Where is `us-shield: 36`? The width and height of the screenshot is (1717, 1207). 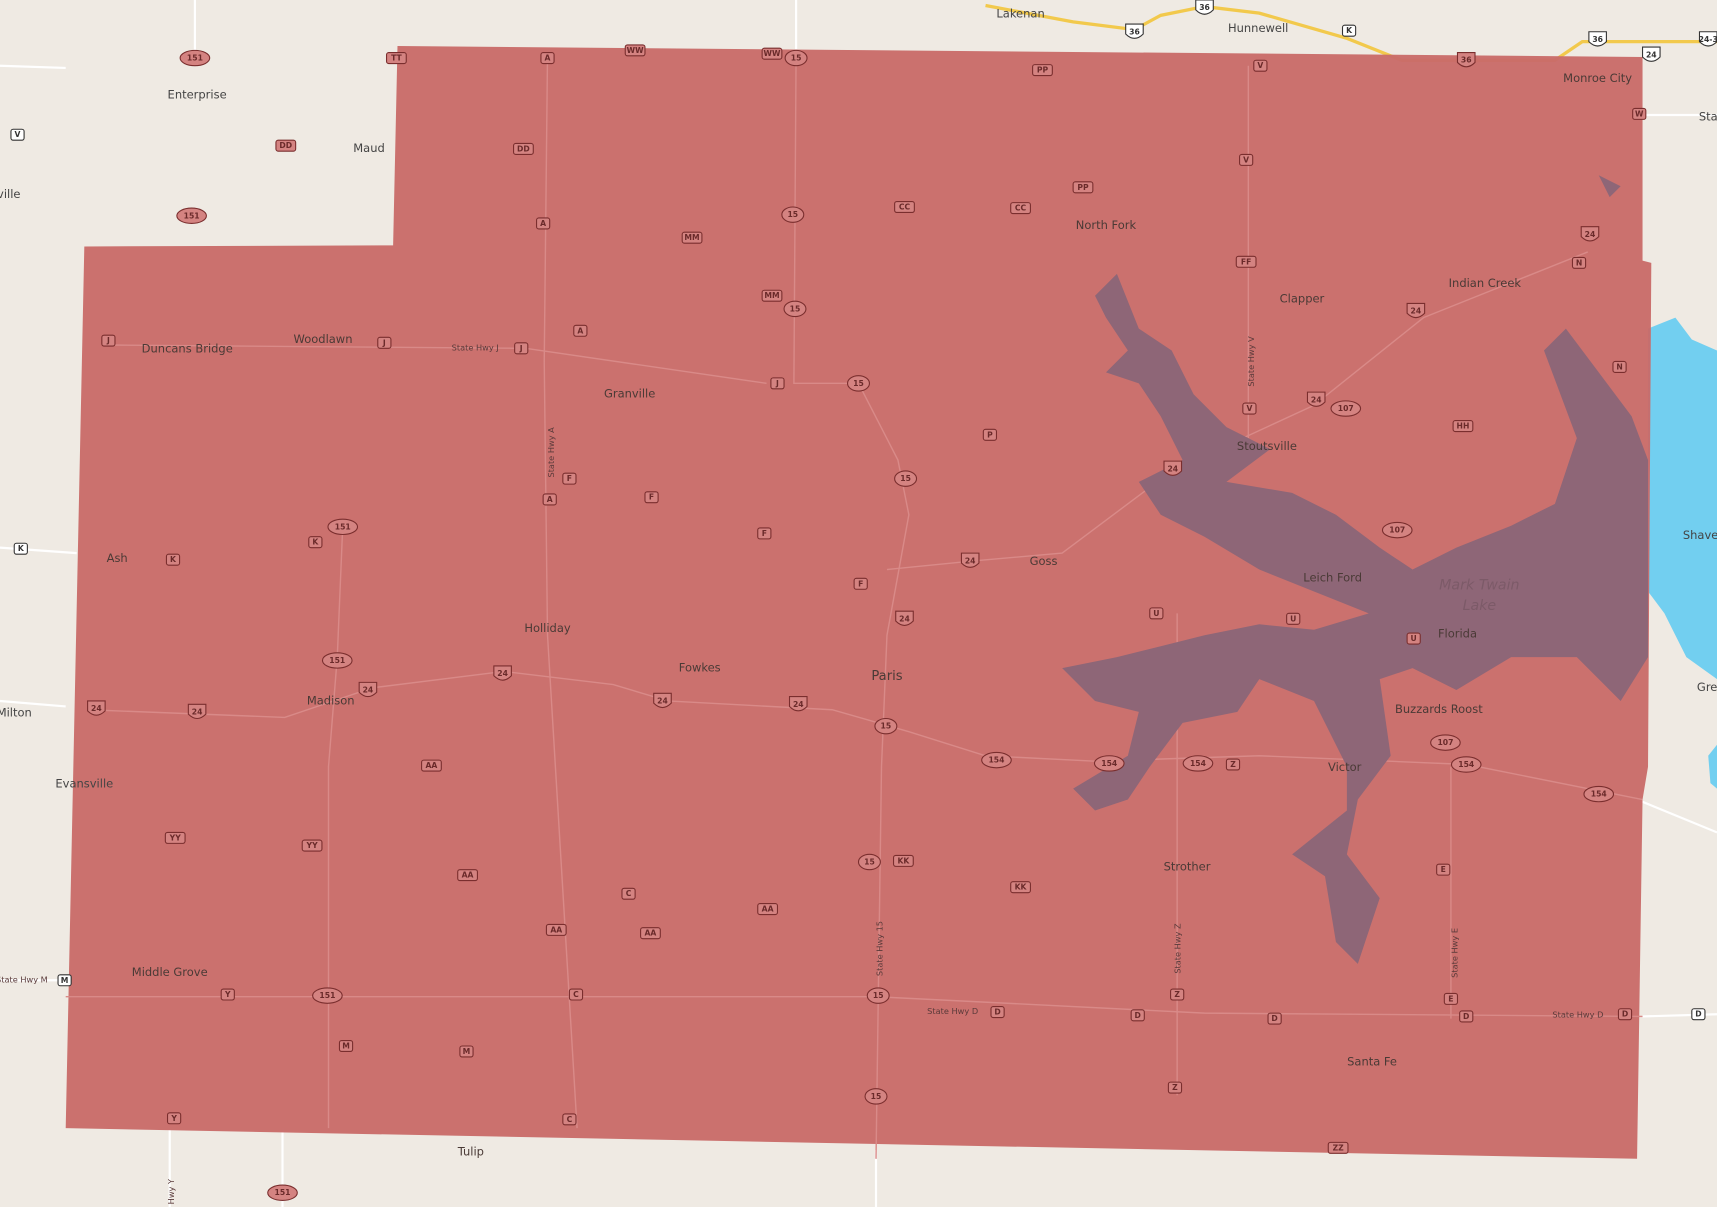 us-shield: 36 is located at coordinates (1597, 39).